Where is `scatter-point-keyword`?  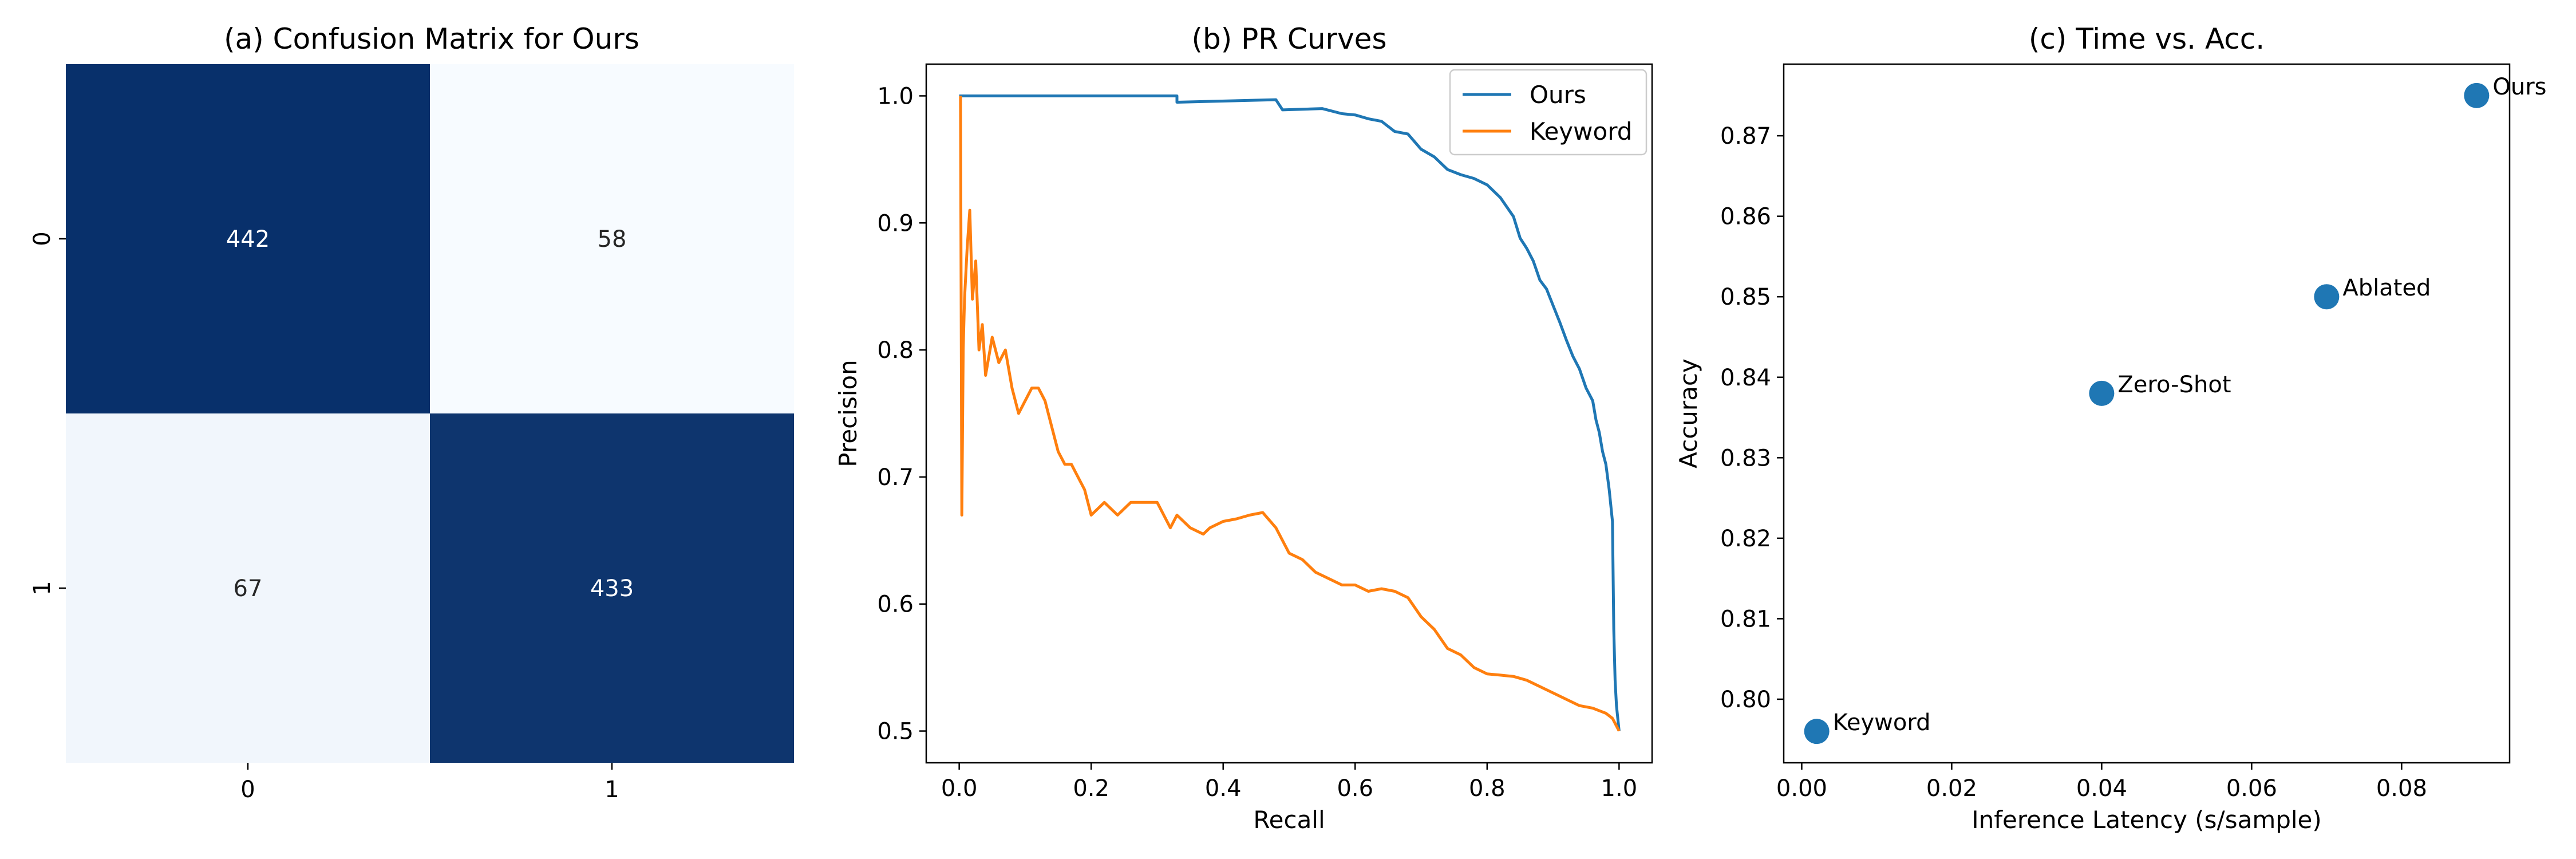
scatter-point-keyword is located at coordinates (1817, 731).